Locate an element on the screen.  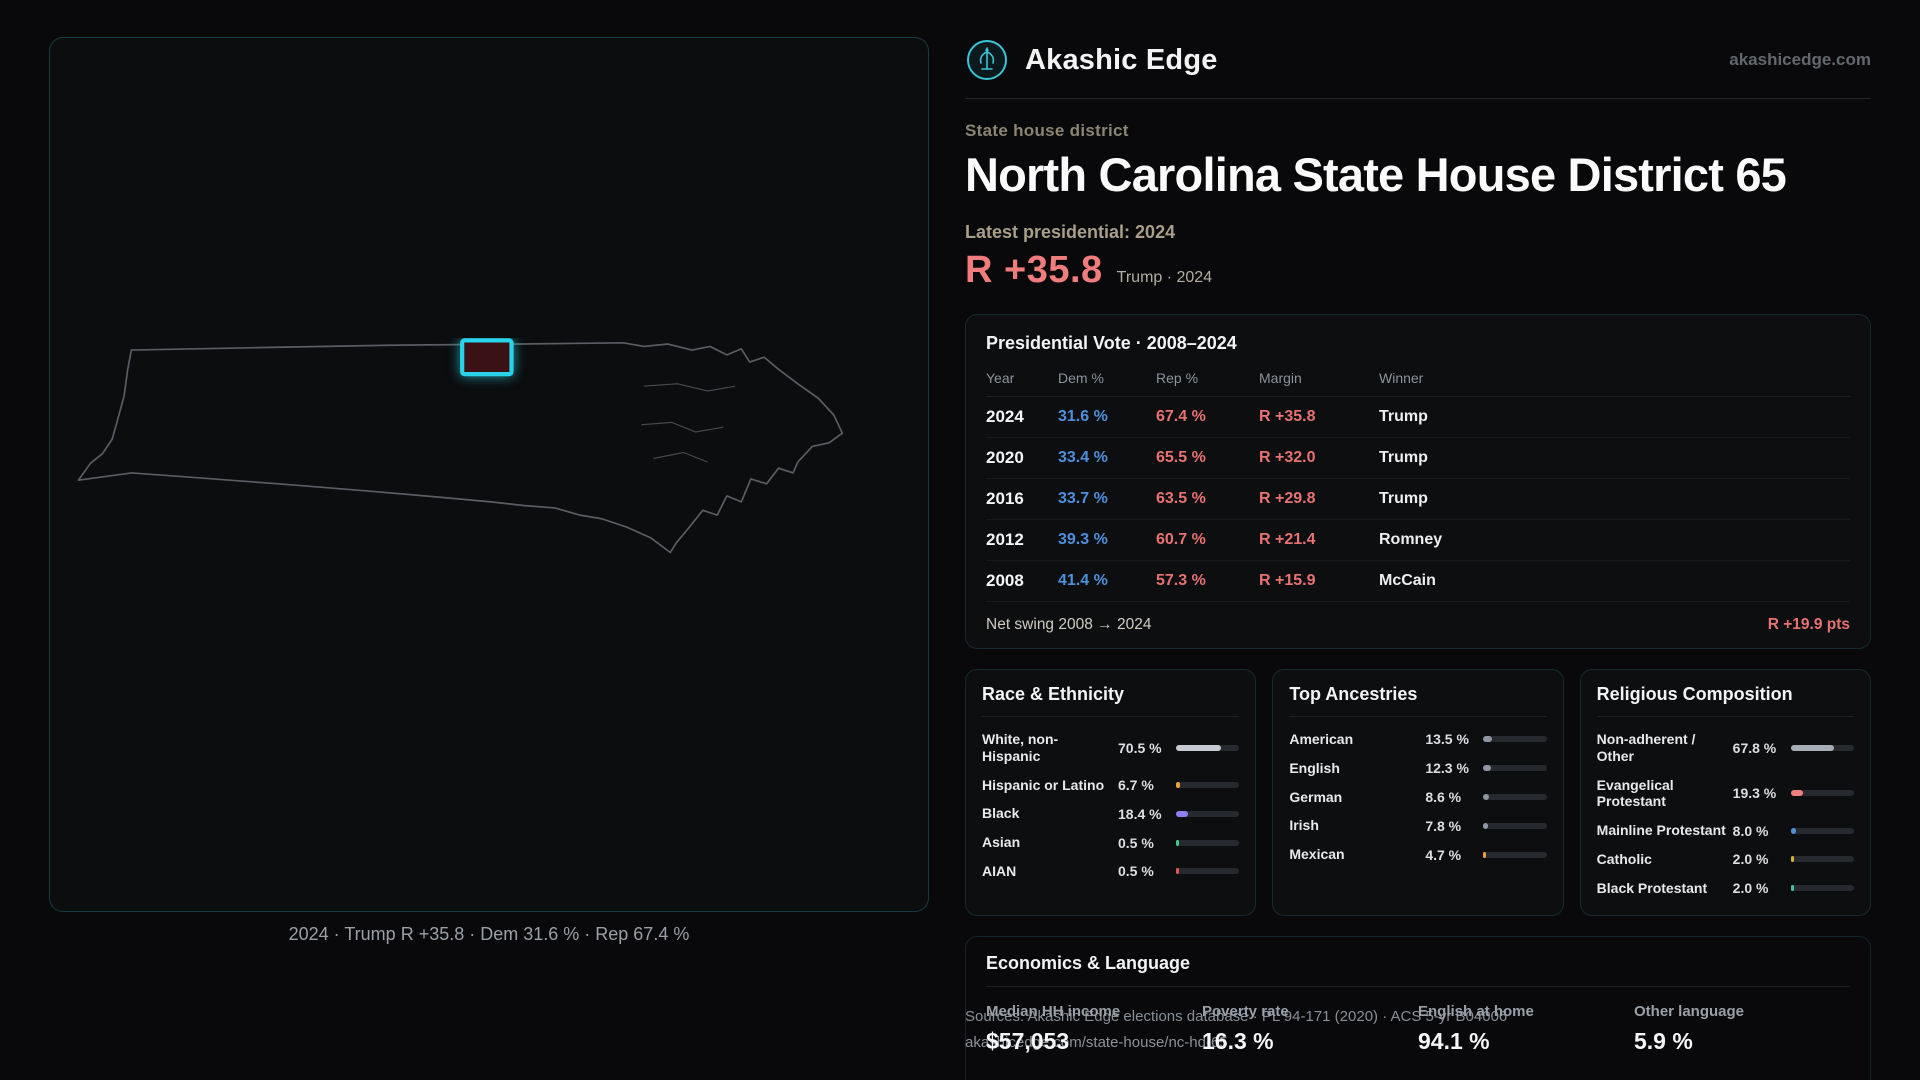
year-cell: 2012 is located at coordinates (1005, 539).